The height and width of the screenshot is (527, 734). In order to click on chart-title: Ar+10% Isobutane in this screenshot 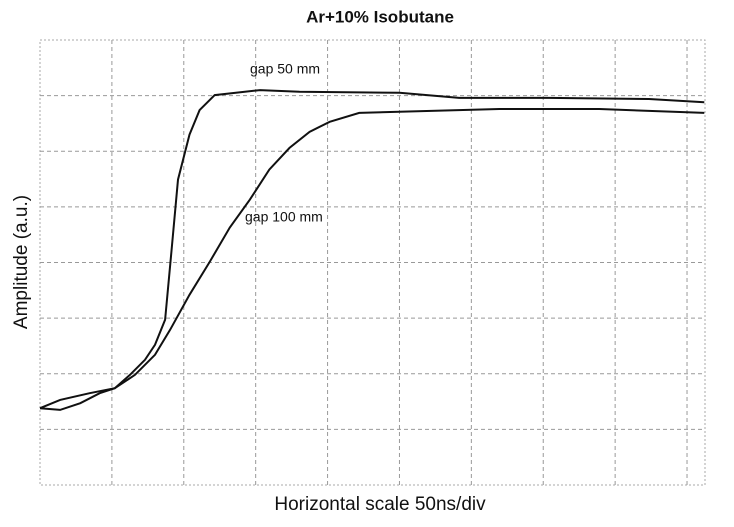, I will do `click(380, 16)`.